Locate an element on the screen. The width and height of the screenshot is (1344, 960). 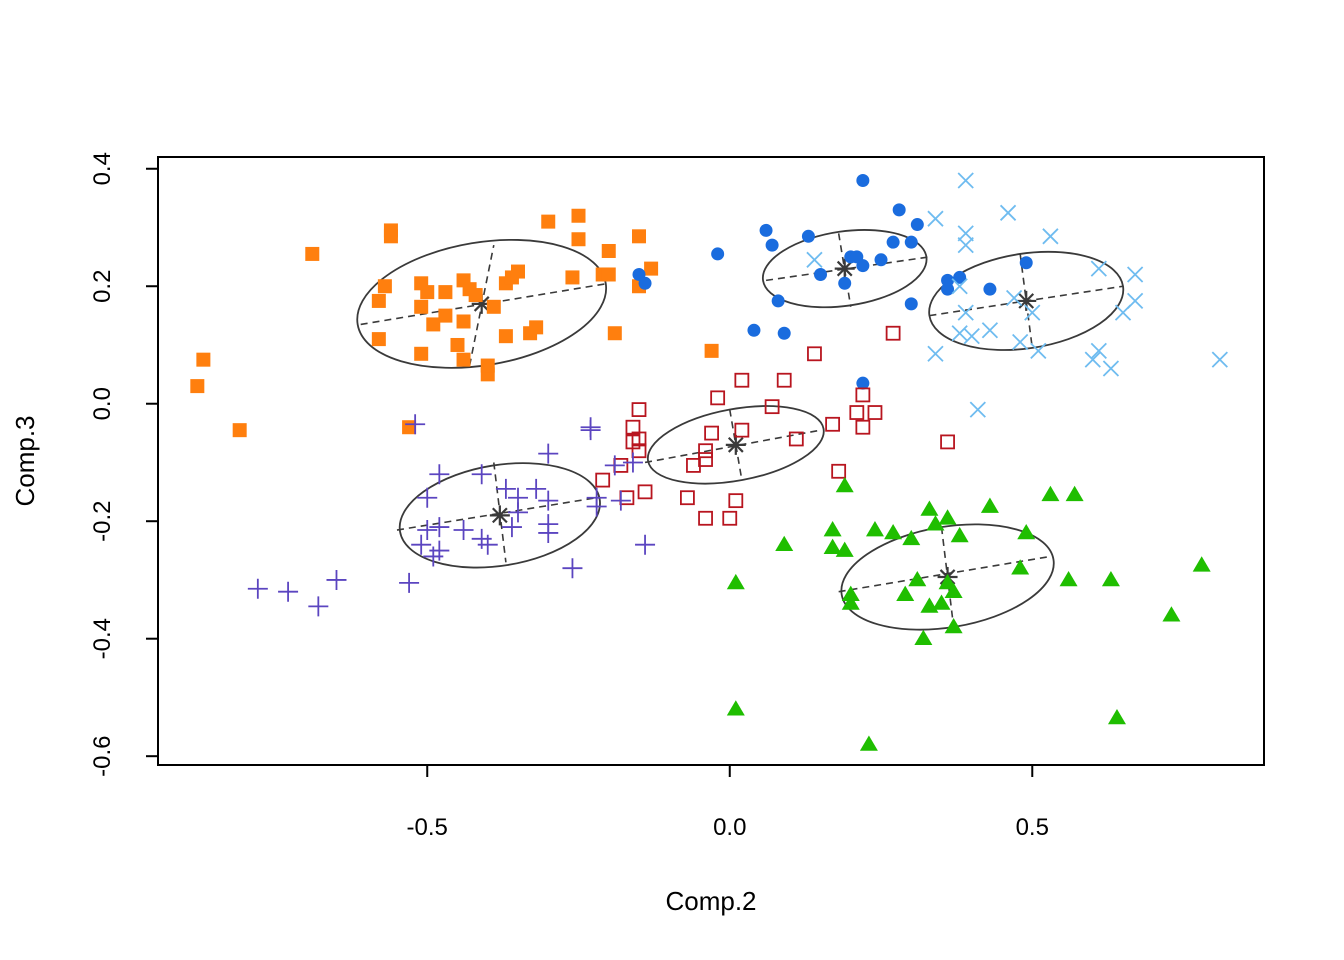
y-tick-label: 0.2 is located at coordinates (102, 286).